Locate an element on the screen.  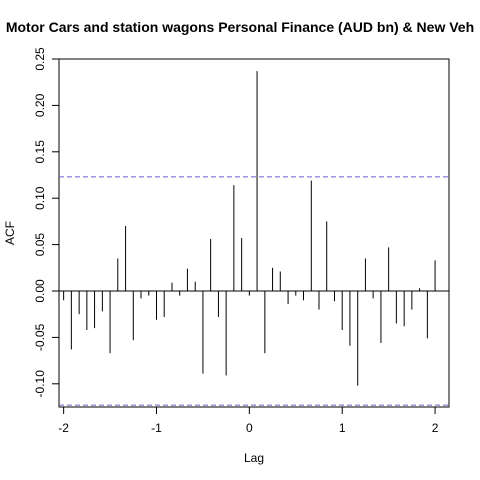
x-axis: -2 -1 0 1 2 is located at coordinates (248, 421).